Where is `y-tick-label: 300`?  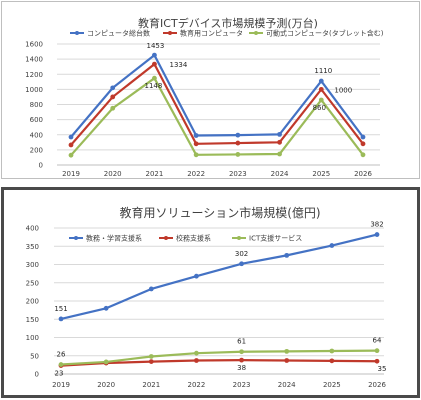
y-tick-label: 300 is located at coordinates (32, 265).